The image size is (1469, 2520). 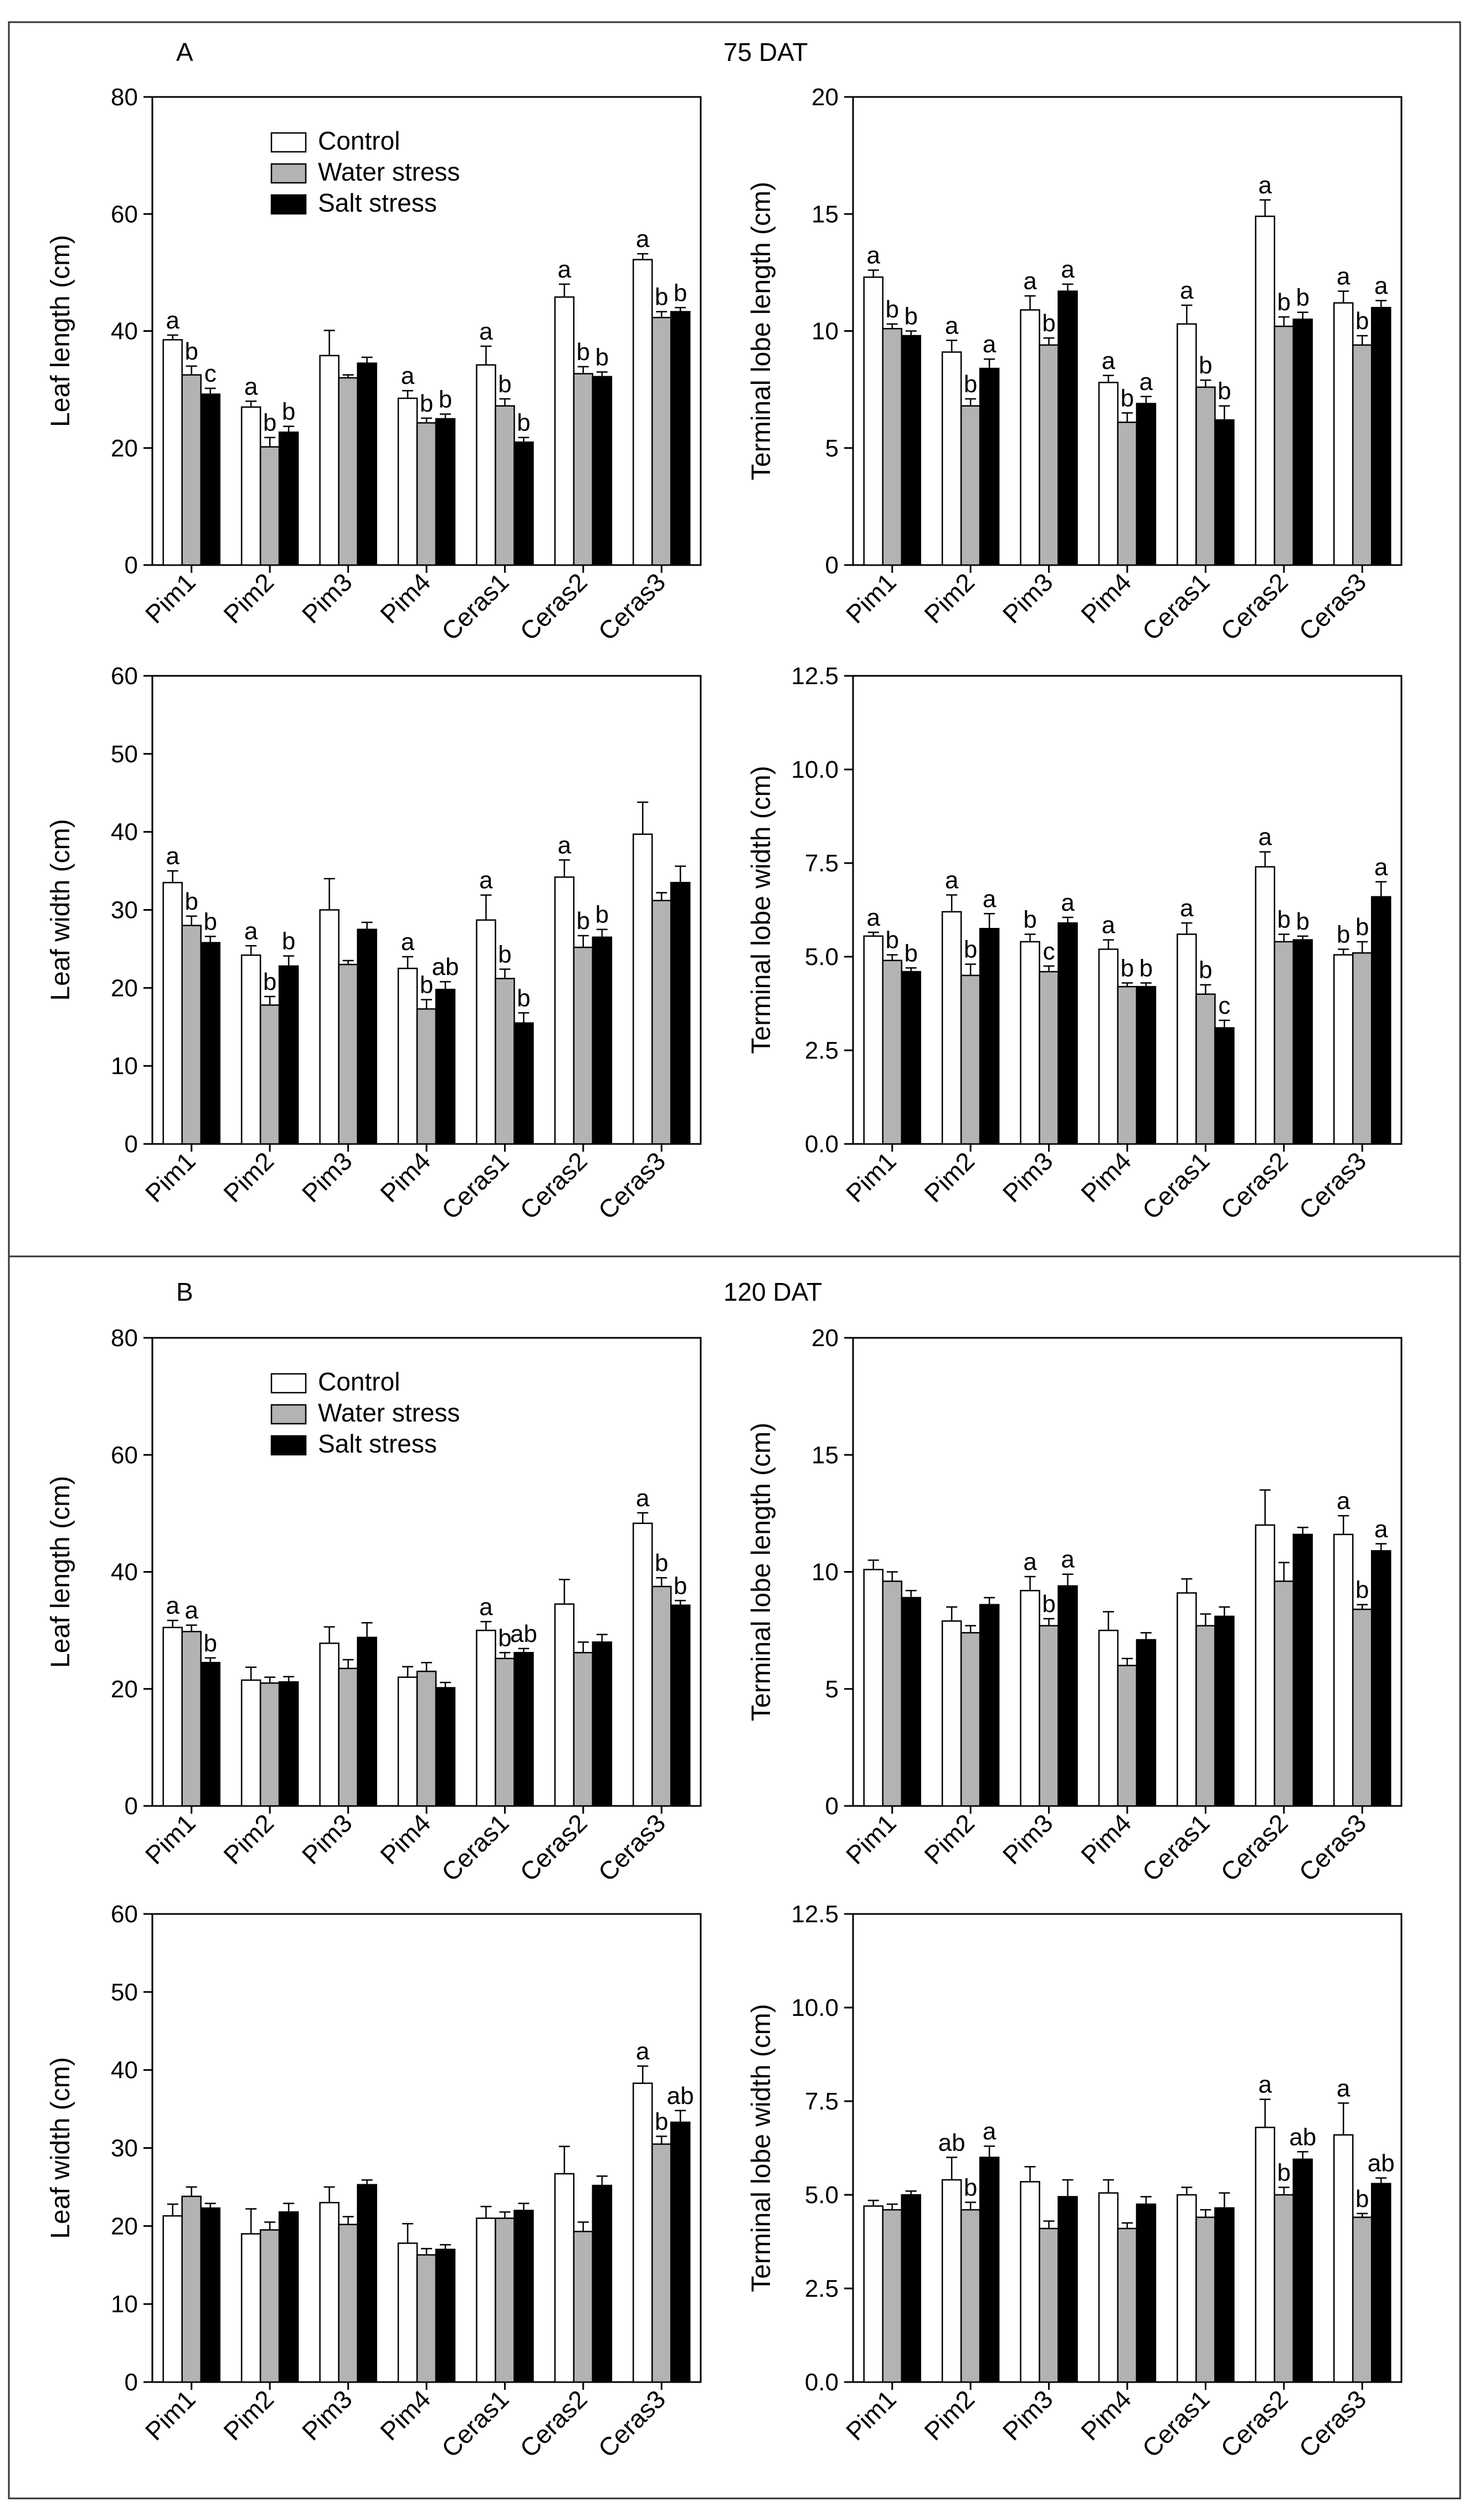 I want to click on legend-label: Control, so click(x=359, y=140).